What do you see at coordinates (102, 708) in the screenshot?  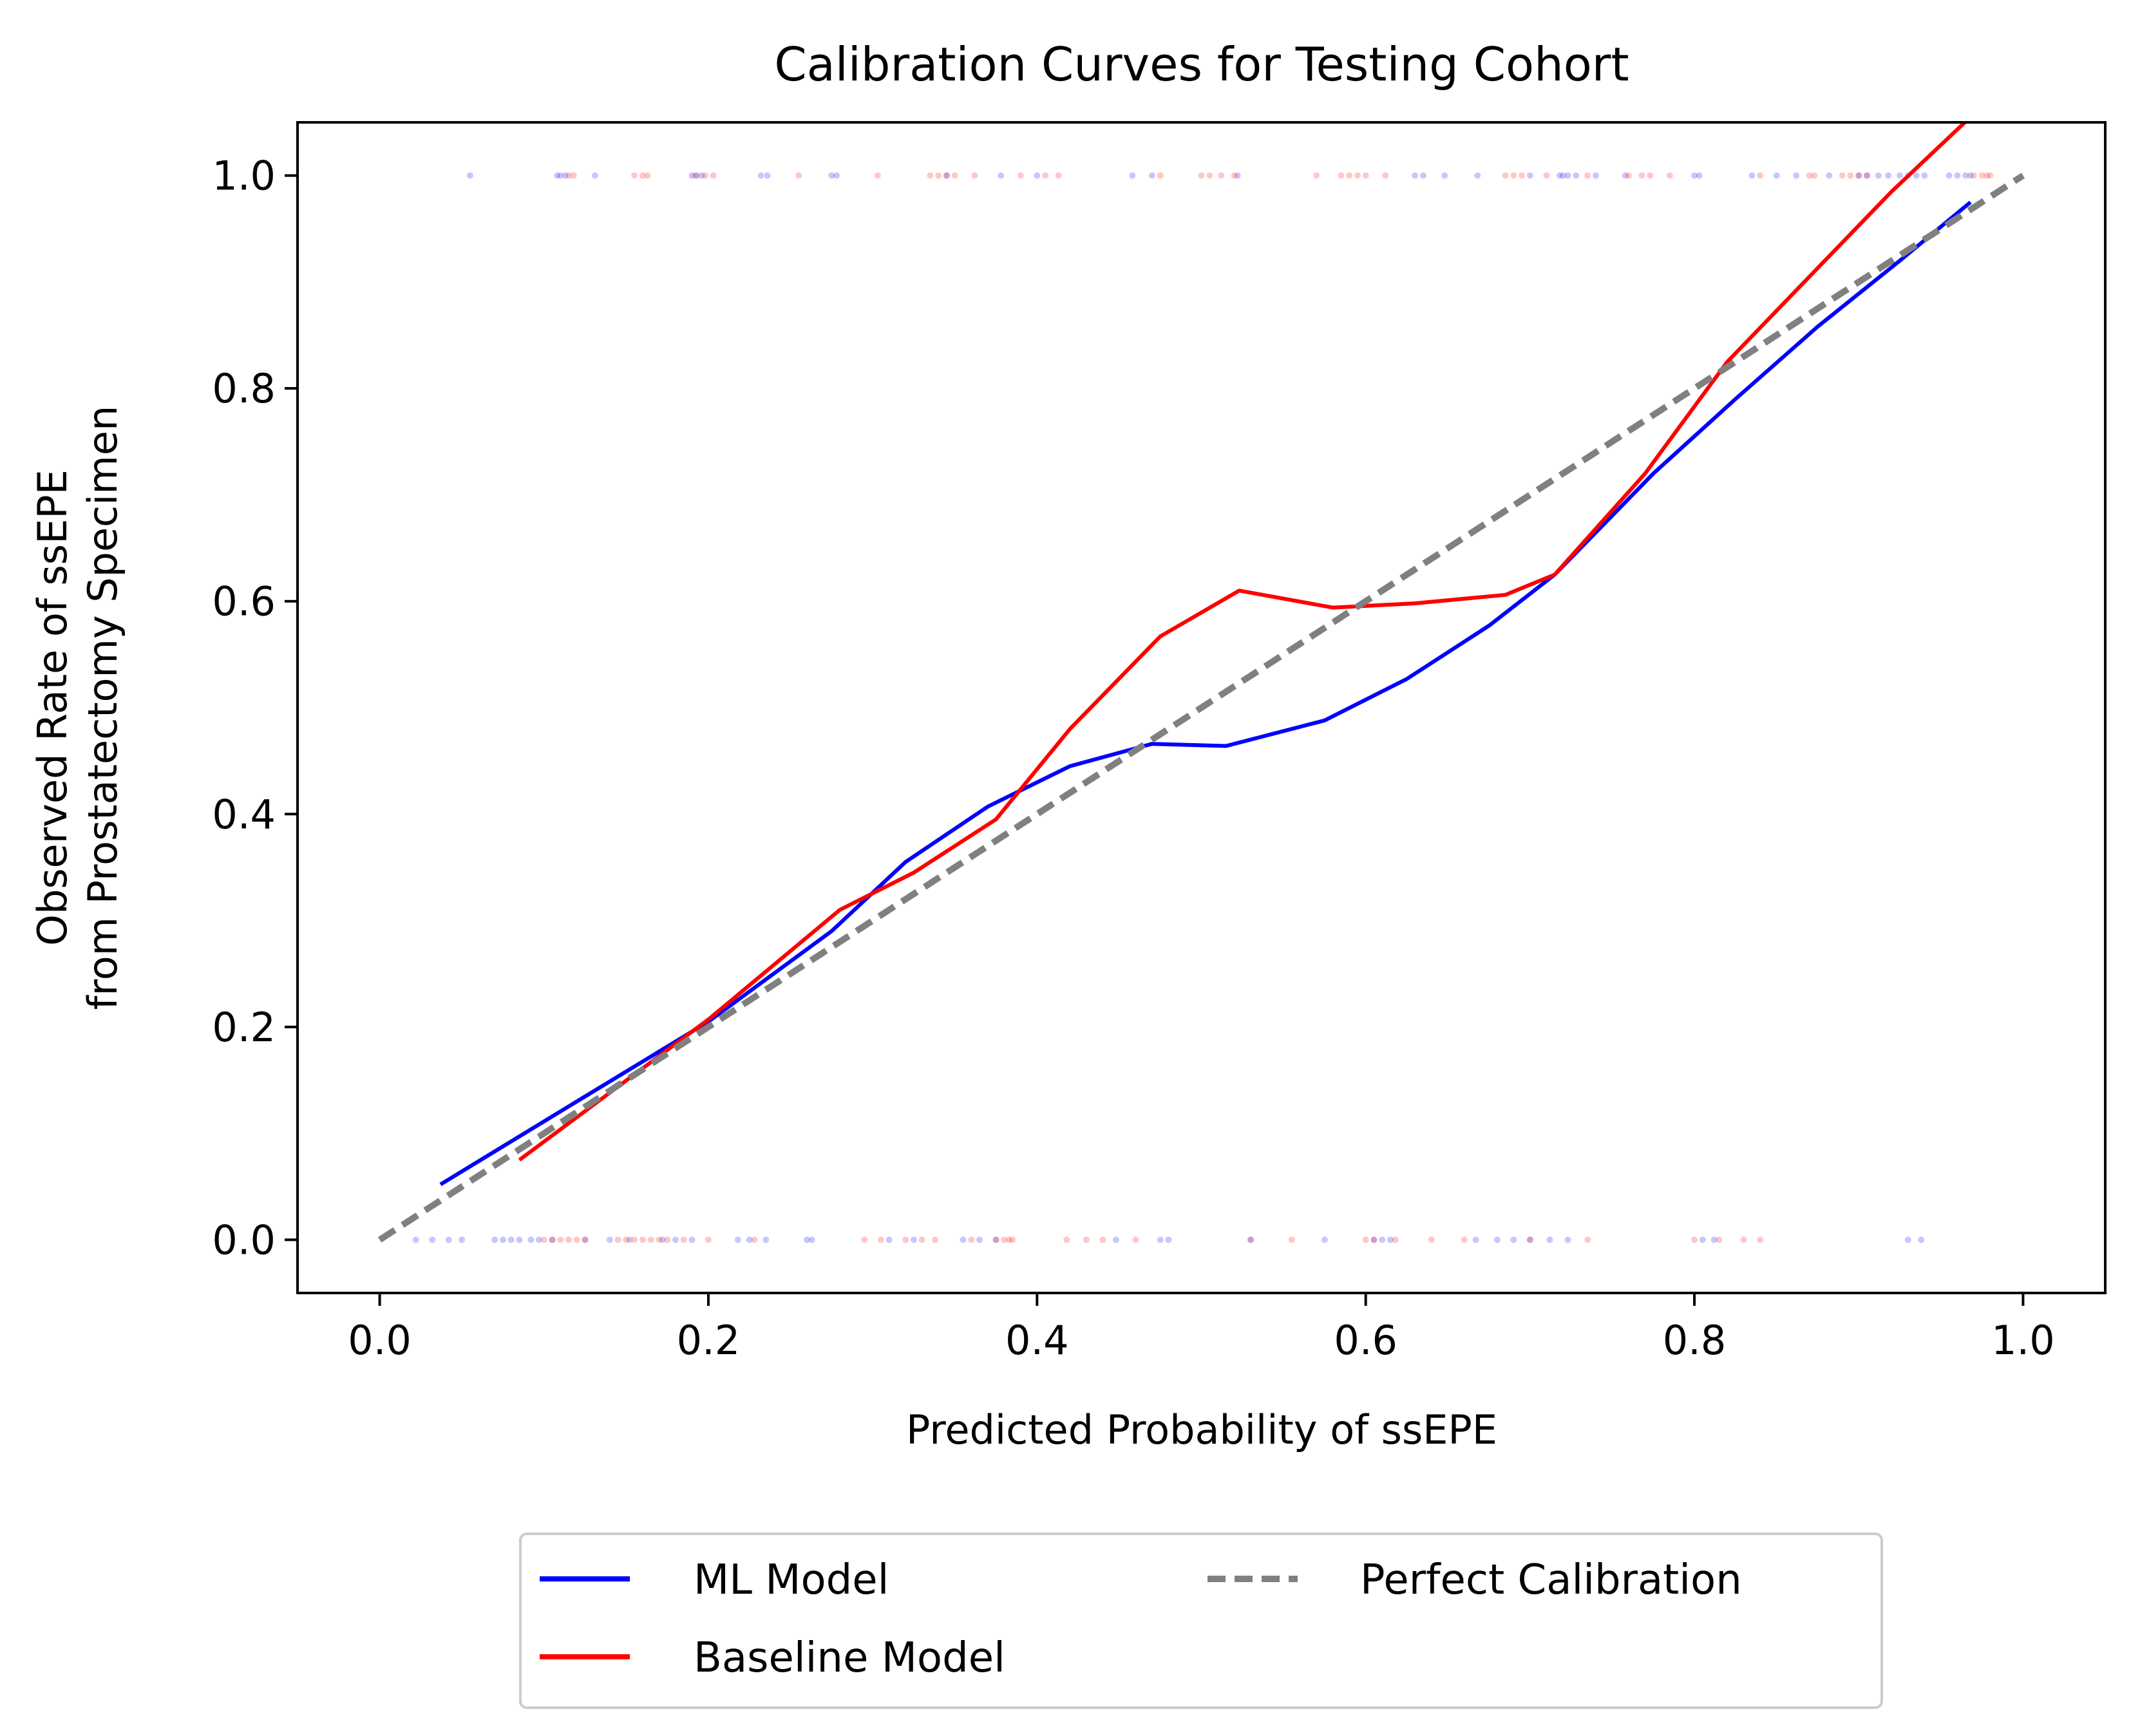 I see `y-axis-label-line-2: from Prostatectomy Specimen` at bounding box center [102, 708].